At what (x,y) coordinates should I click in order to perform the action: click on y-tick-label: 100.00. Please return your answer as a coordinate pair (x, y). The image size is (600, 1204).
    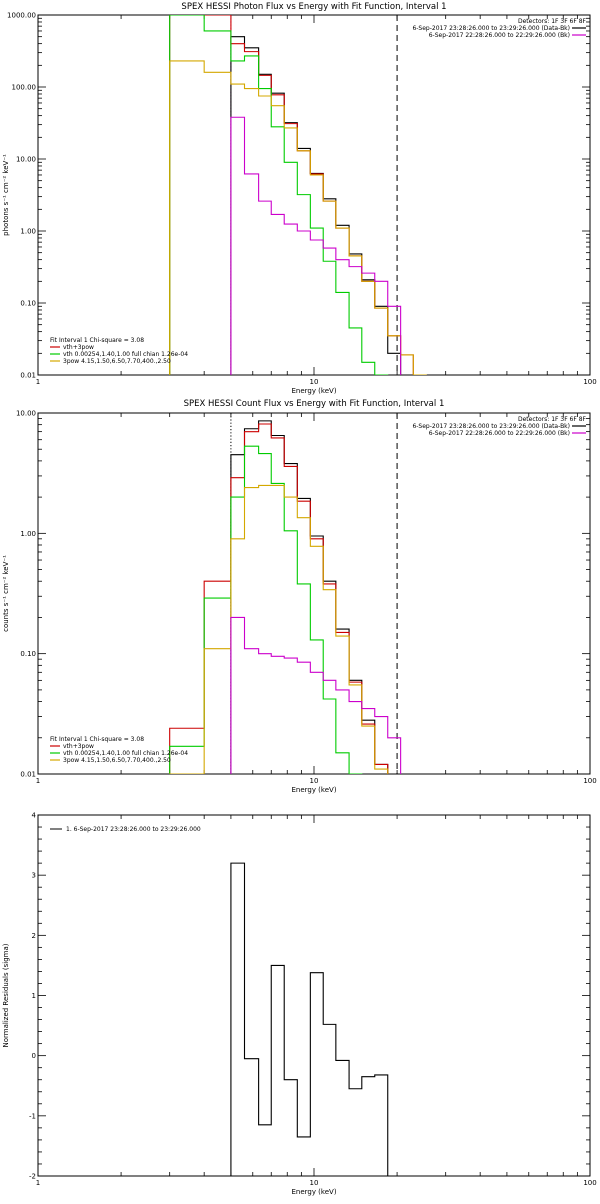
    Looking at the image, I should click on (24, 88).